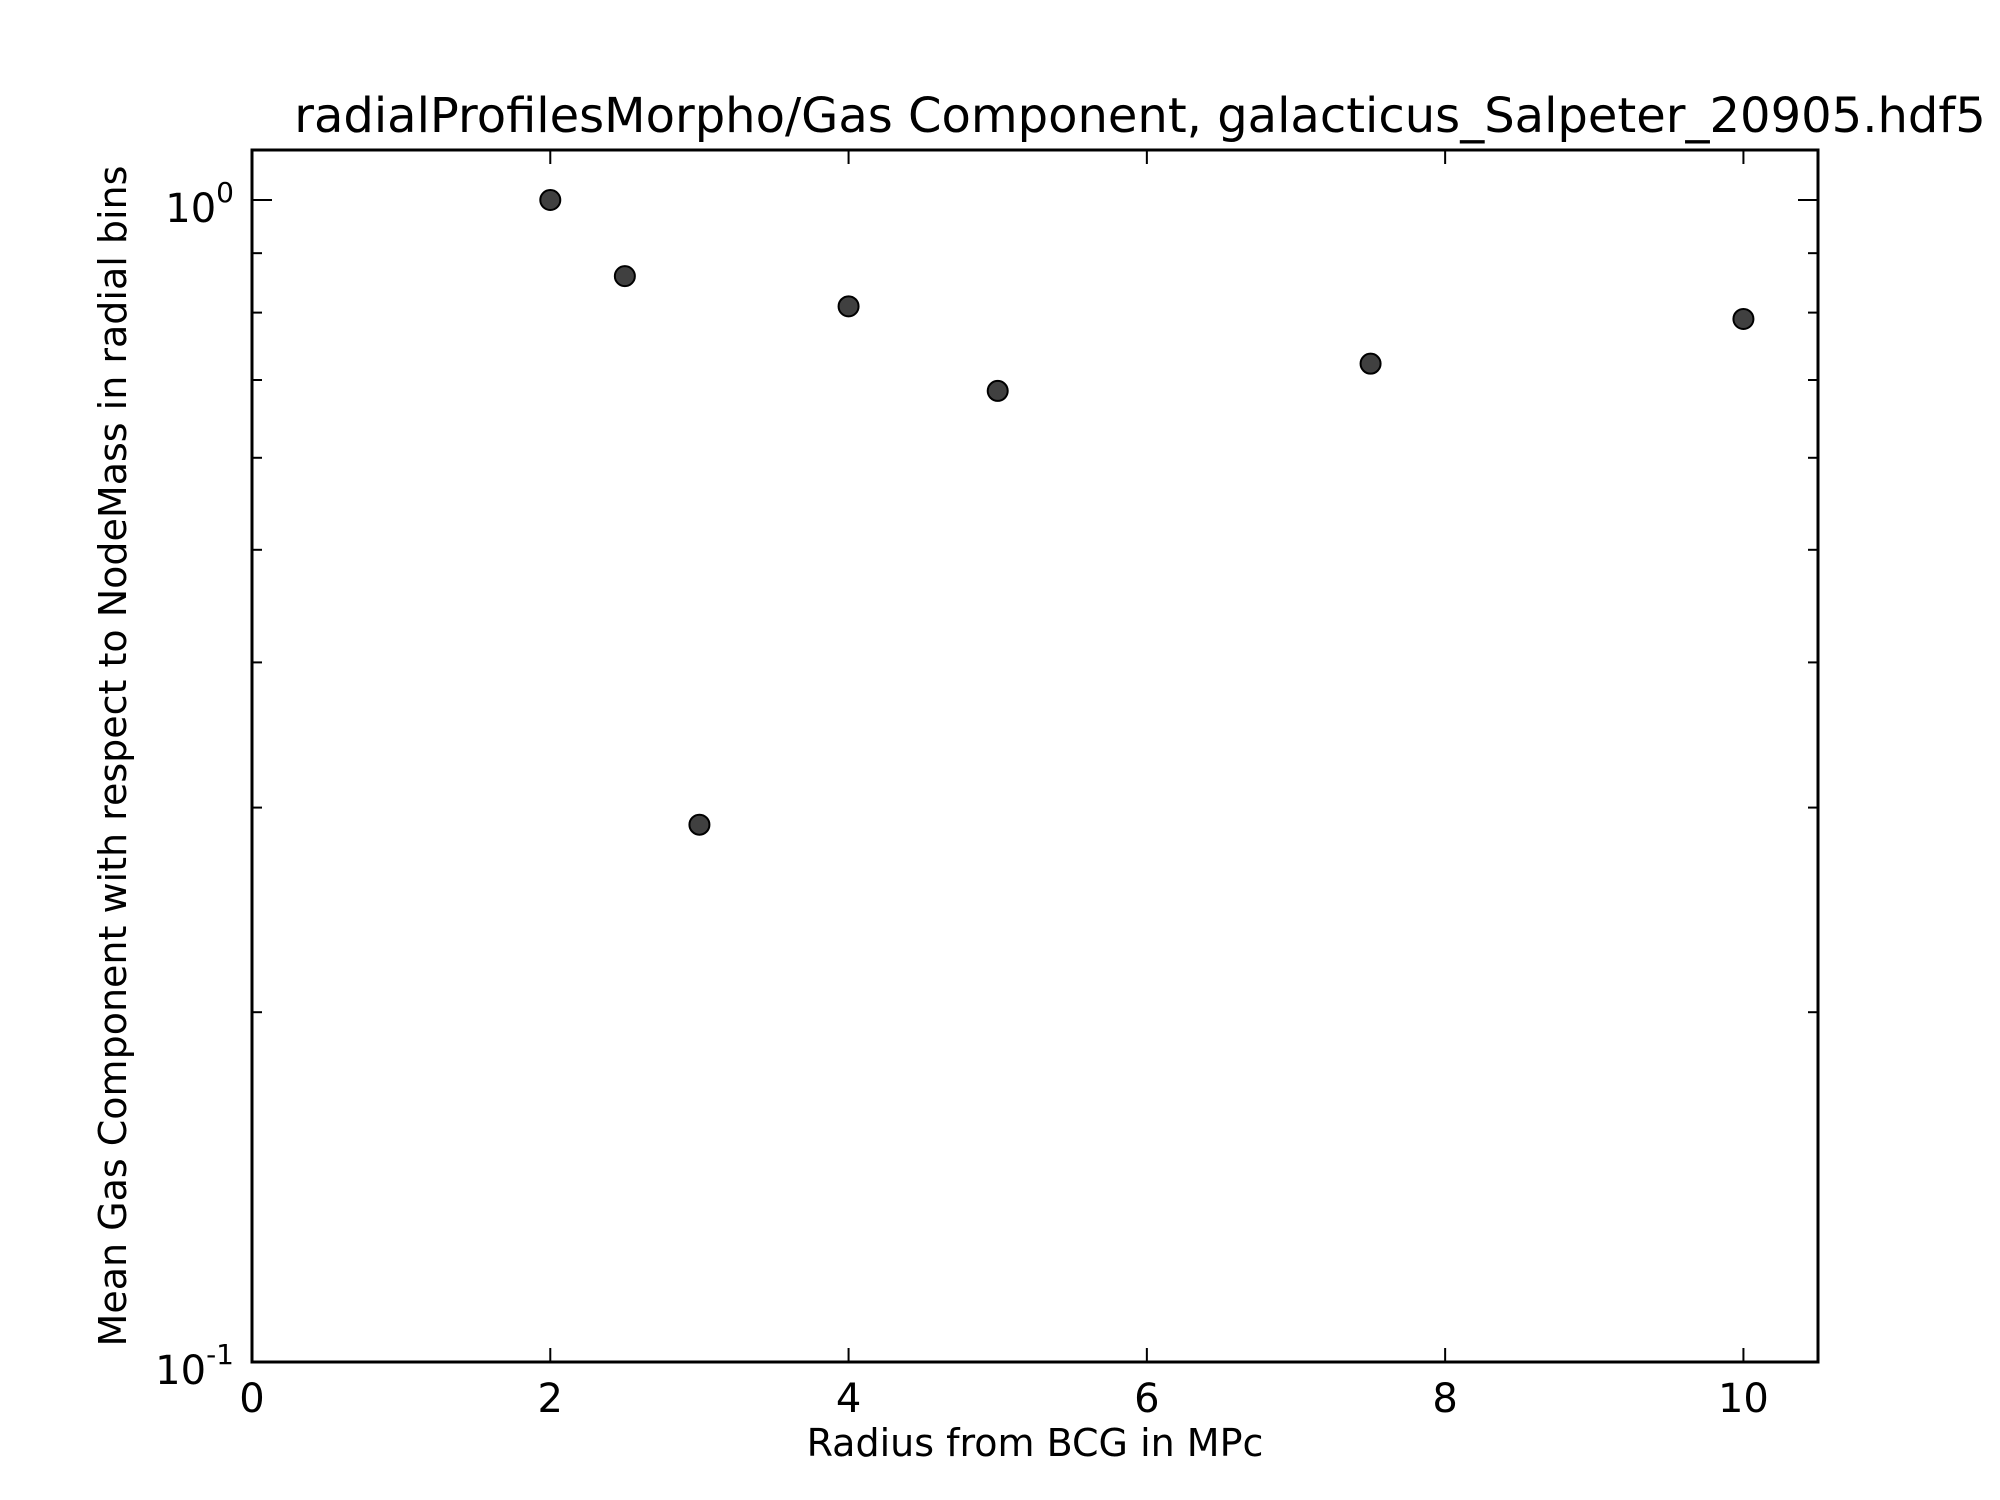 This screenshot has height=1500, width=2000. I want to click on x-tick-label-6: 6, so click(1146, 1399).